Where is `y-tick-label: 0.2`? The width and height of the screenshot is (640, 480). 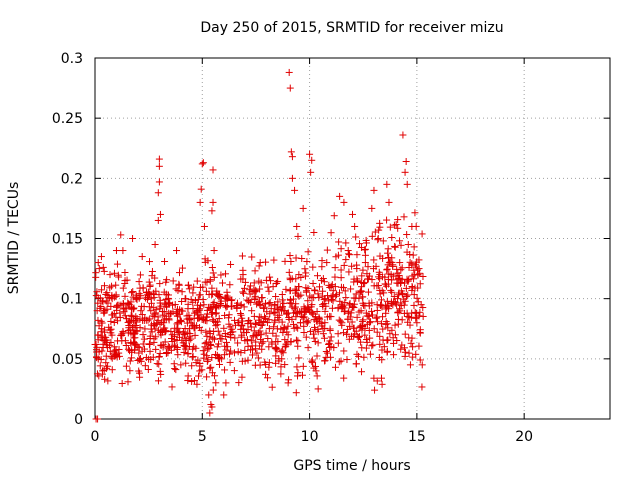
y-tick-label: 0.2 is located at coordinates (72, 179).